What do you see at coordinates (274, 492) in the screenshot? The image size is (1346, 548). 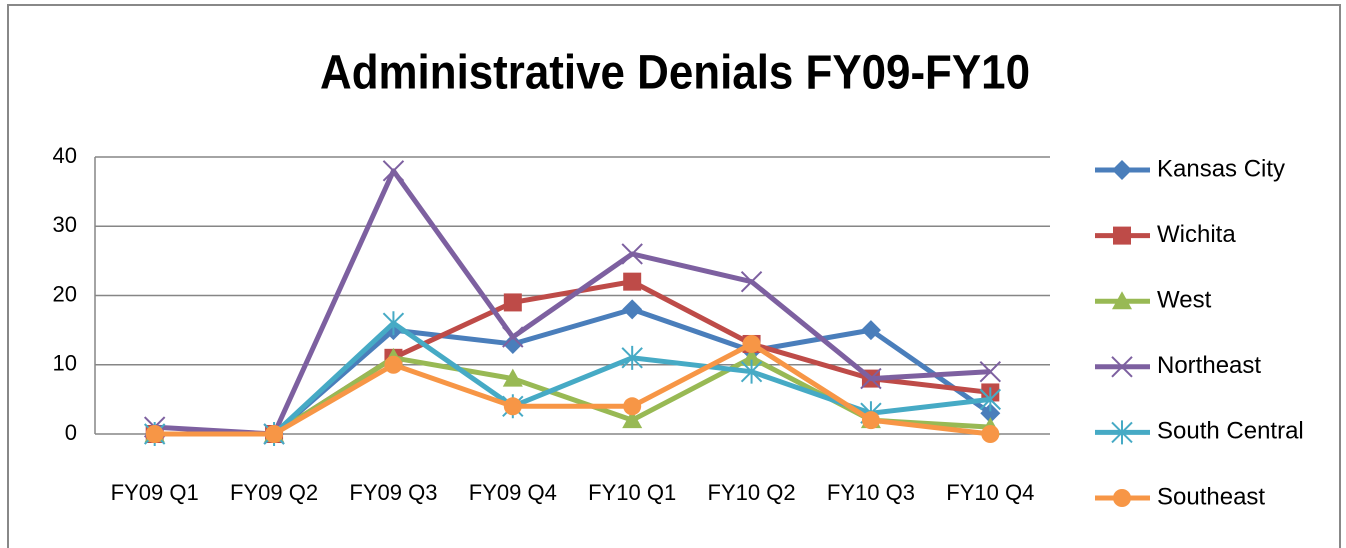 I see `x-tick-label: FY09 Q2` at bounding box center [274, 492].